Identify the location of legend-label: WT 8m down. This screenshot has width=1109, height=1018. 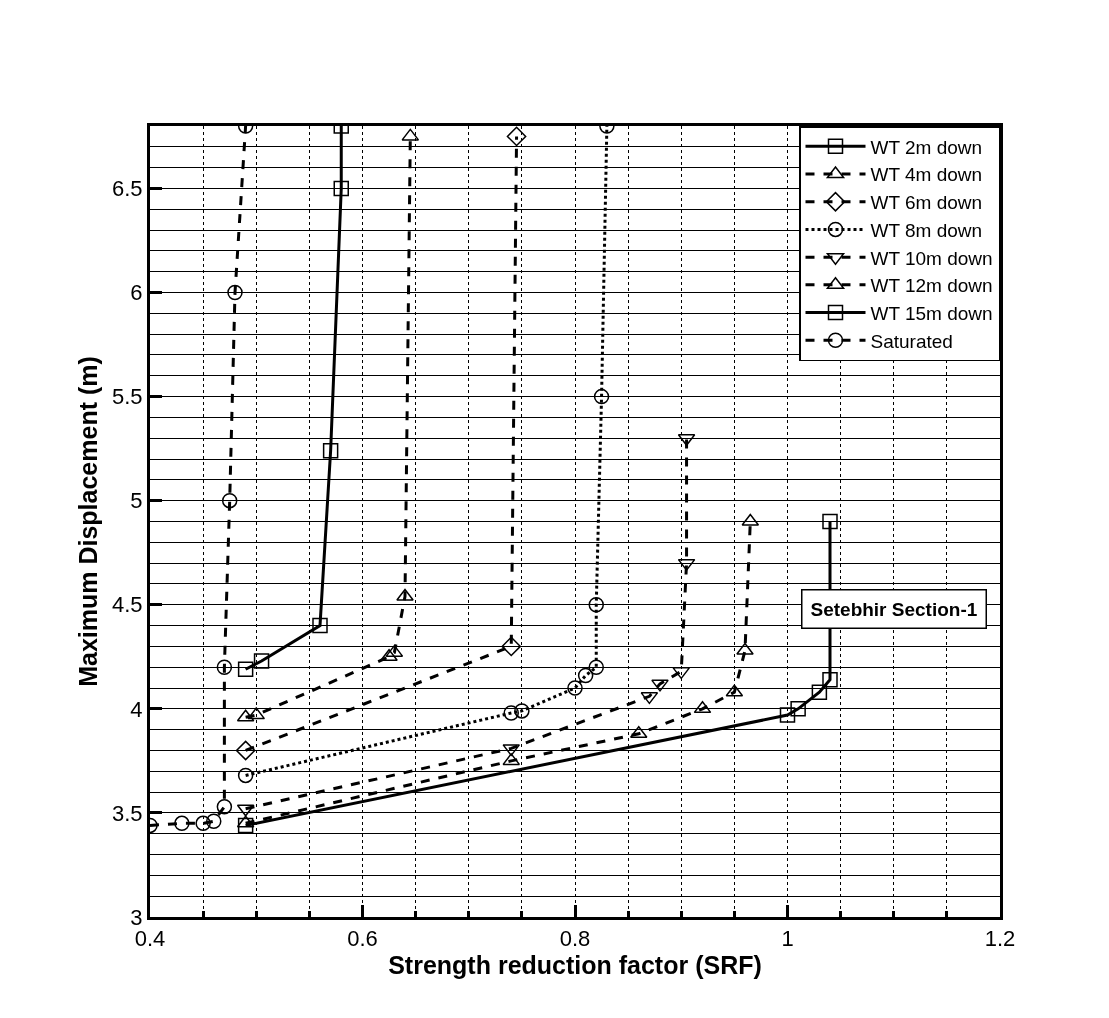
(926, 230).